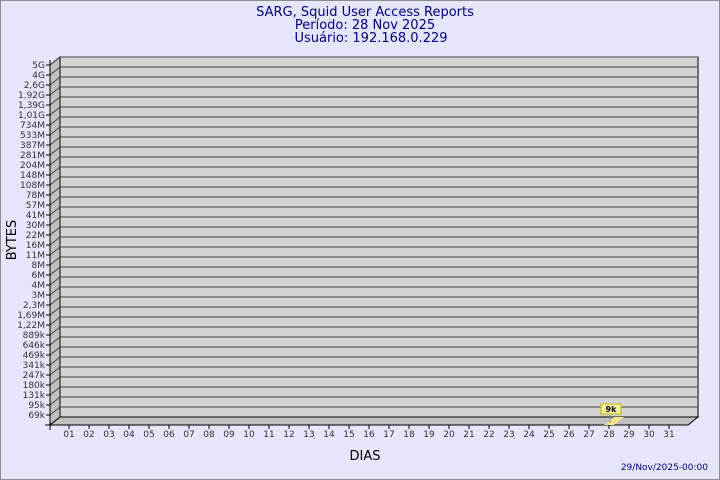 This screenshot has width=720, height=480. What do you see at coordinates (36, 406) in the screenshot?
I see `y-tick-label: 95k` at bounding box center [36, 406].